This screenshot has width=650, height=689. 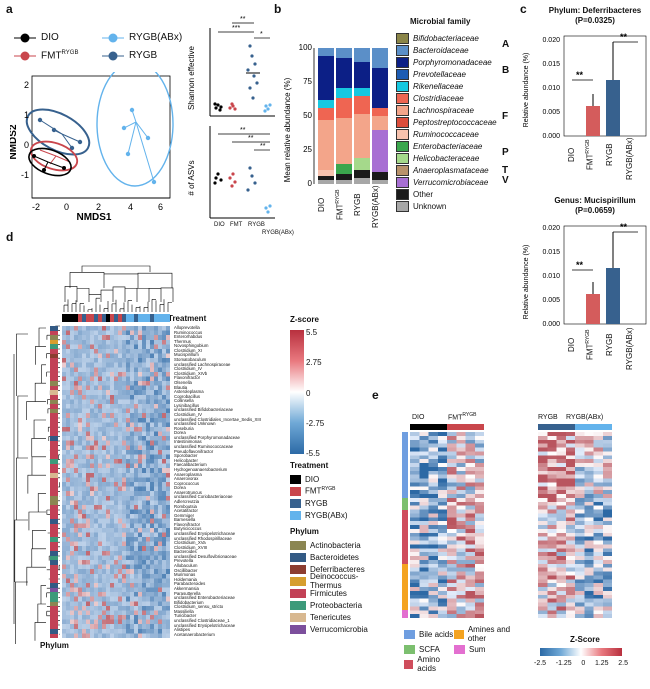 I want to click on bar-ylabel: Mean relative abundance (%), so click(x=288, y=129).